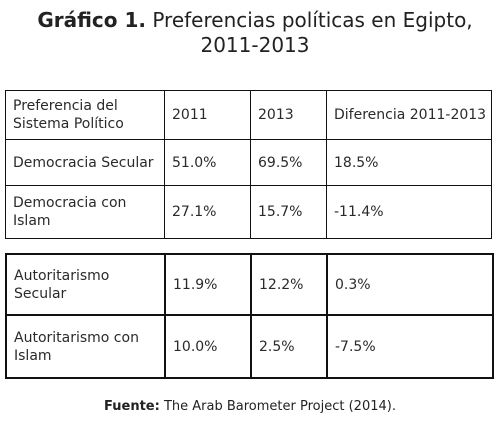  I want to click on figure-label: Gráfico 1., so click(91, 20).